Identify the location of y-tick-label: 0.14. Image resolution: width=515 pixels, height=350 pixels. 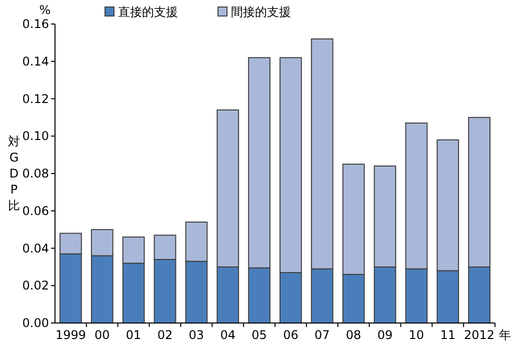
(35, 61).